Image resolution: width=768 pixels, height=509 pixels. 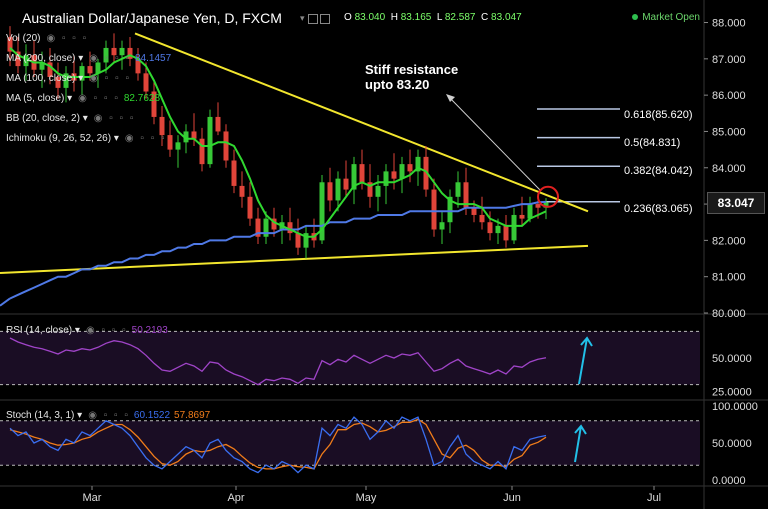 What do you see at coordinates (153, 58) in the screenshot?
I see `indicator-value: 84.1457` at bounding box center [153, 58].